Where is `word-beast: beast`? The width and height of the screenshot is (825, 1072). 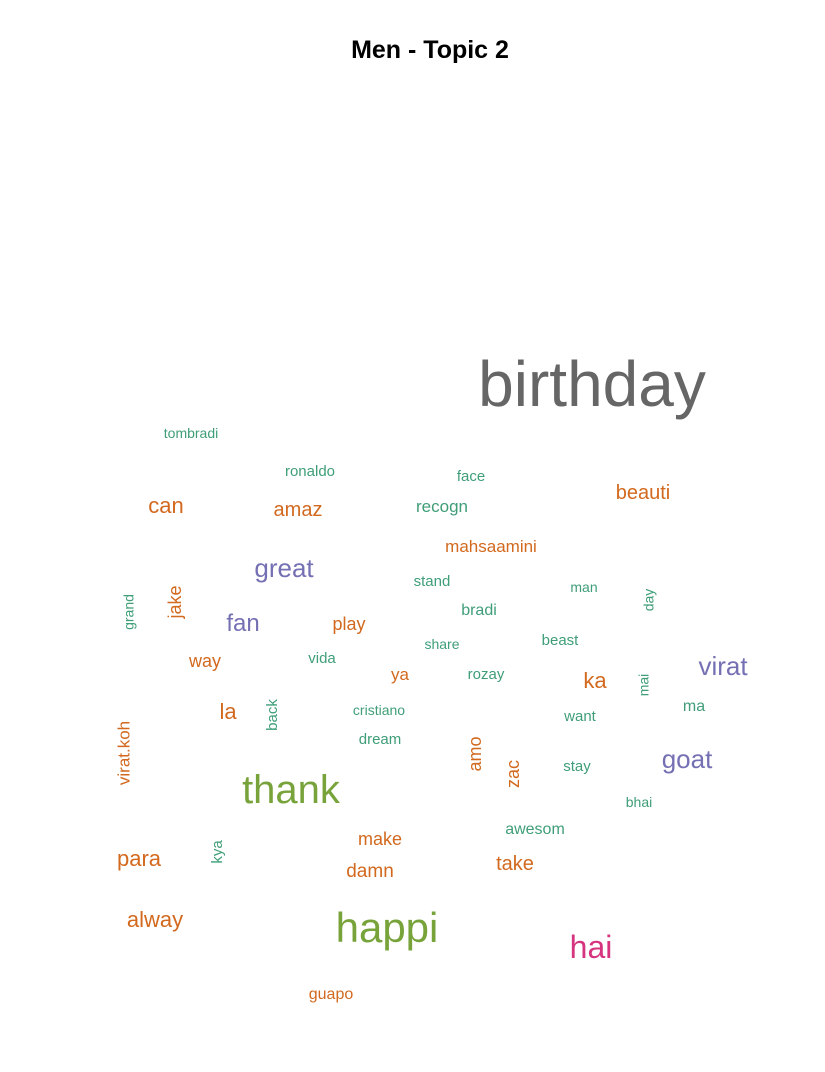
word-beast: beast is located at coordinates (561, 640).